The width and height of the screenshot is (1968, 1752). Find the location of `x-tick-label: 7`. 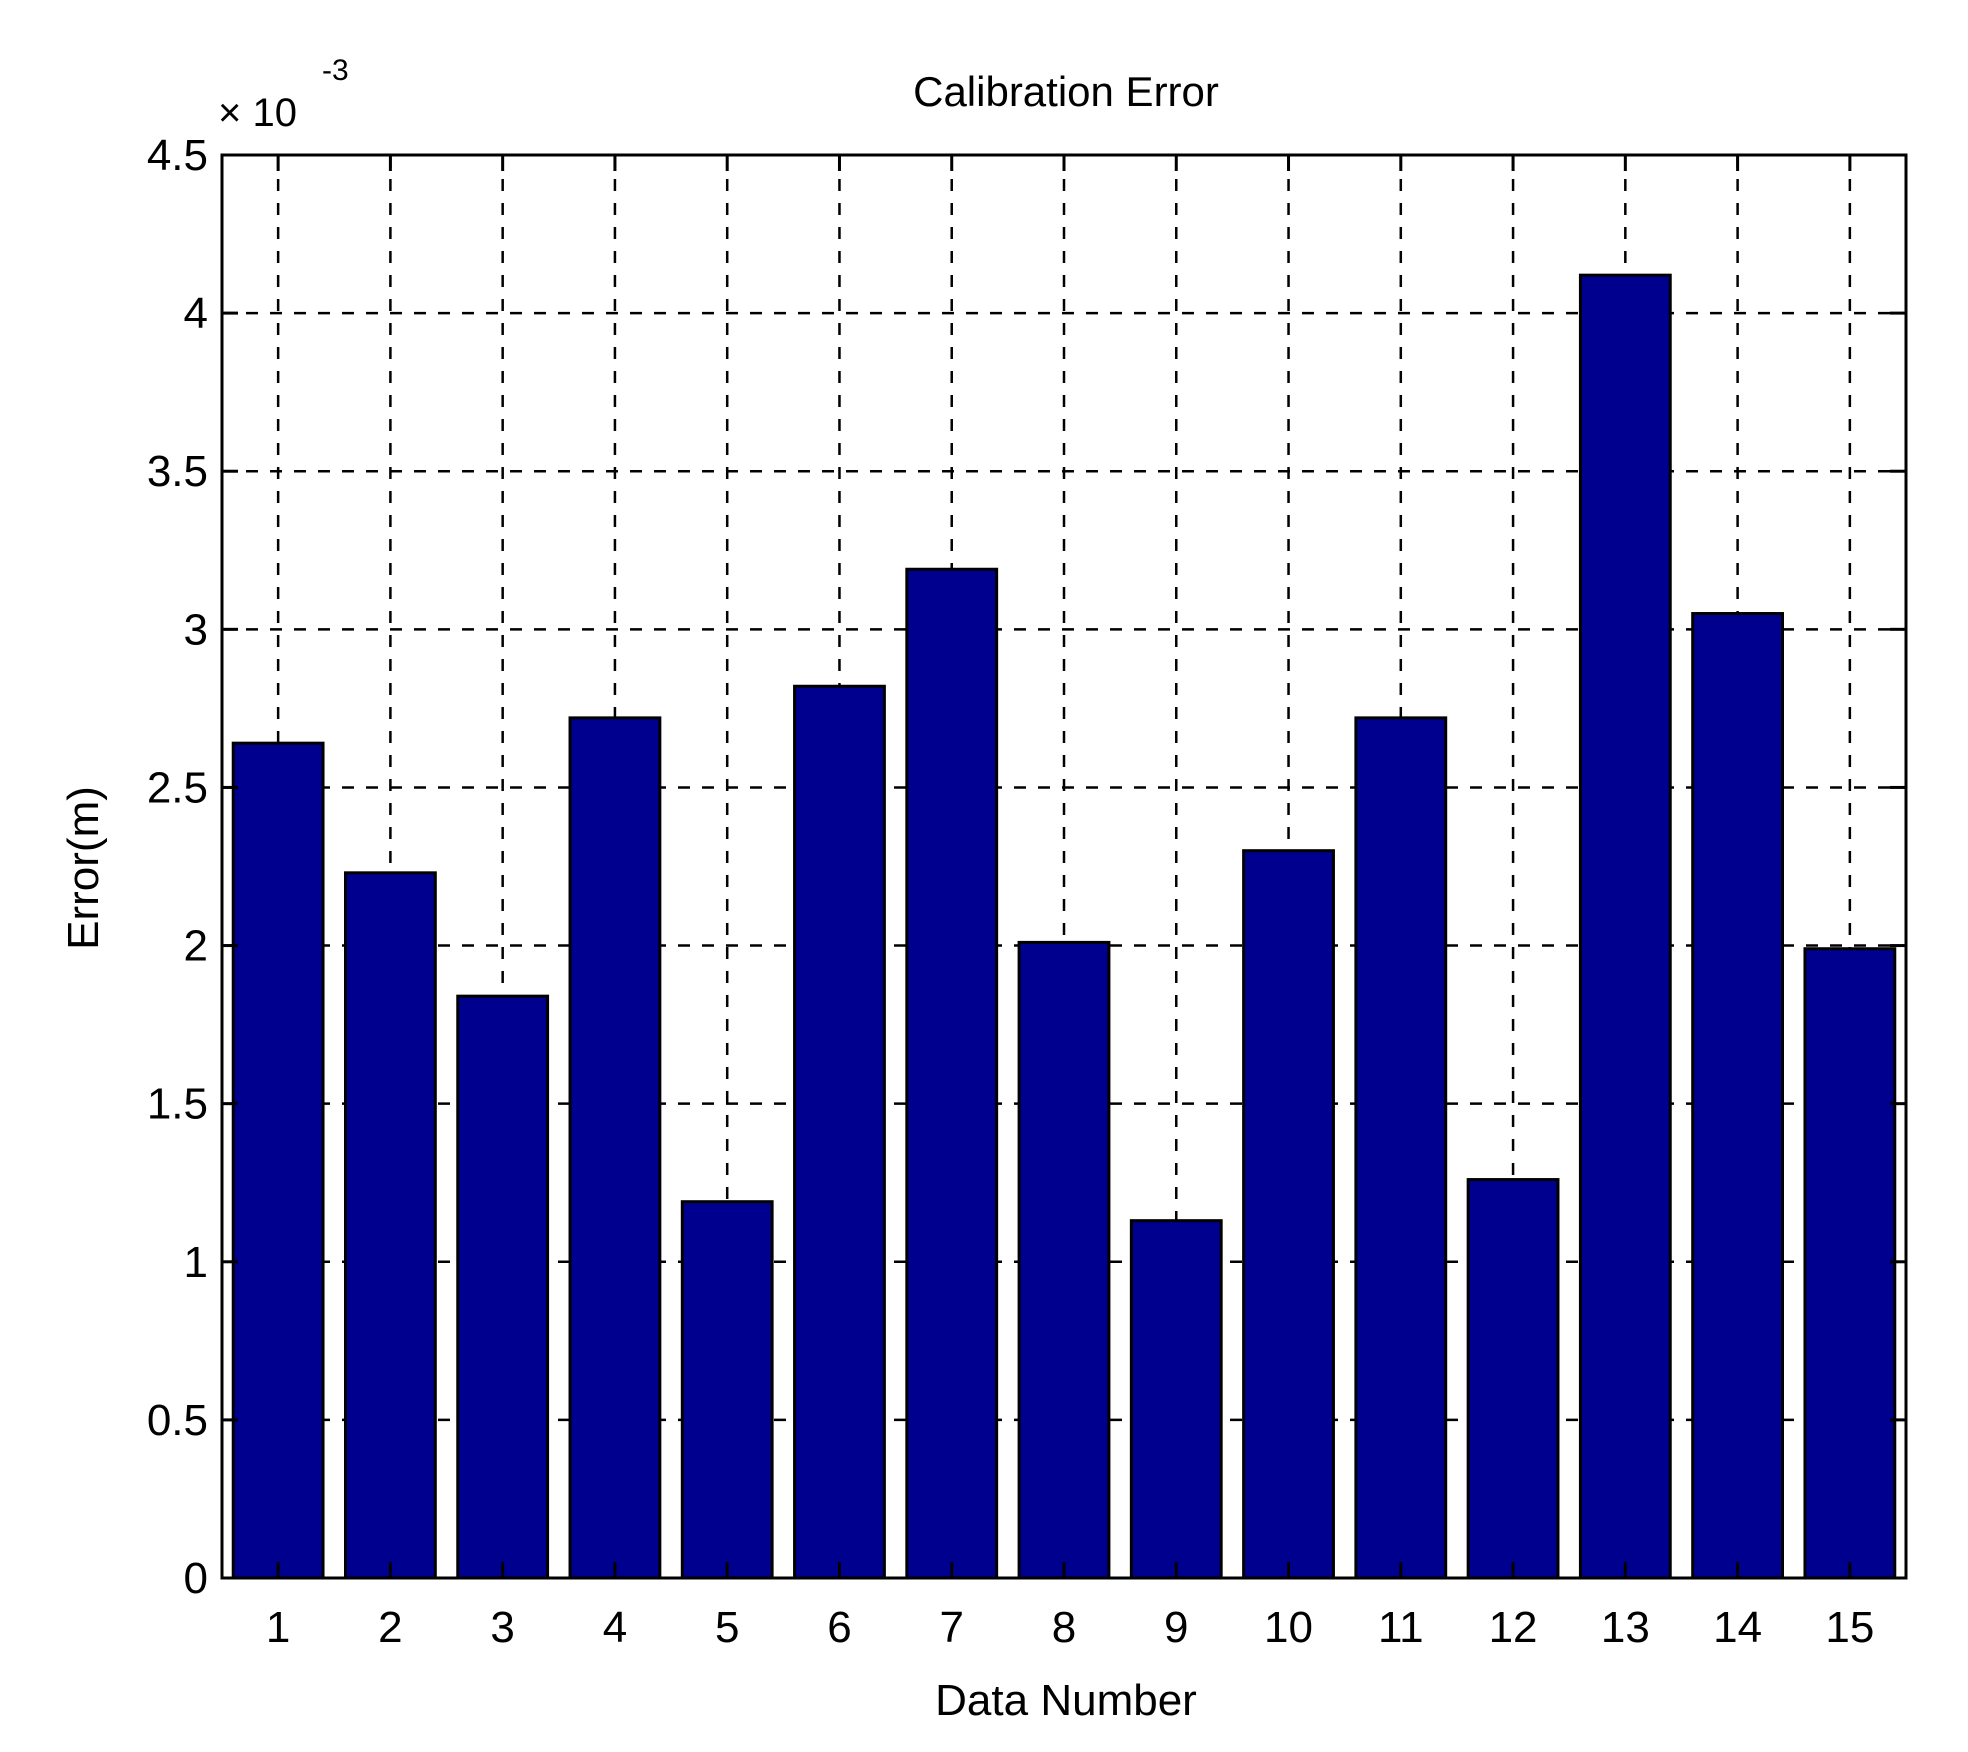

x-tick-label: 7 is located at coordinates (951, 1627).